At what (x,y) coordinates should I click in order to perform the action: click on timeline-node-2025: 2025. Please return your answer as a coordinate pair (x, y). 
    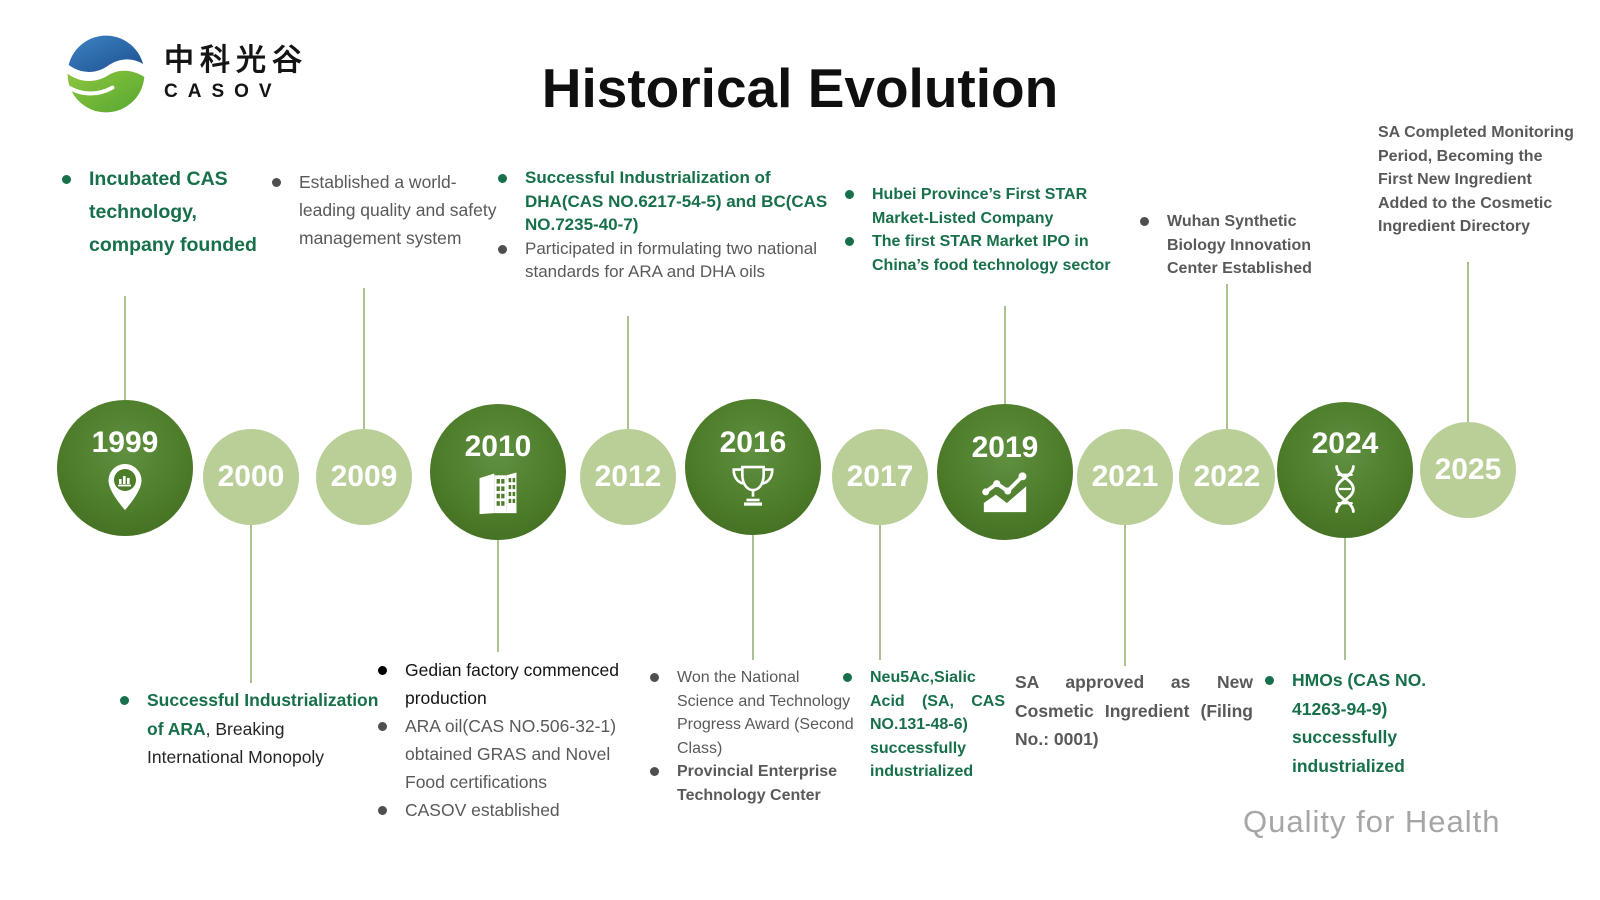
    Looking at the image, I should click on (1468, 470).